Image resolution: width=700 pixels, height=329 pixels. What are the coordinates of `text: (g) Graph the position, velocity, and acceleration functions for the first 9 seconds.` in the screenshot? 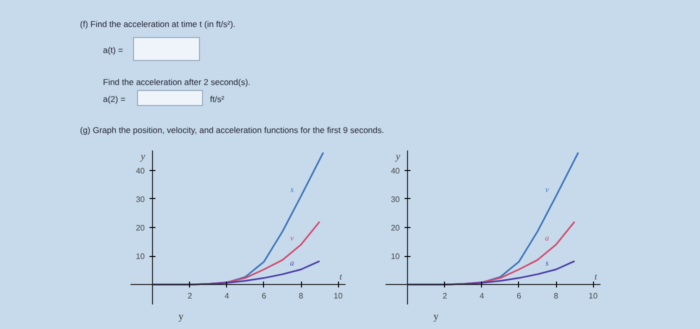 It's located at (232, 130).